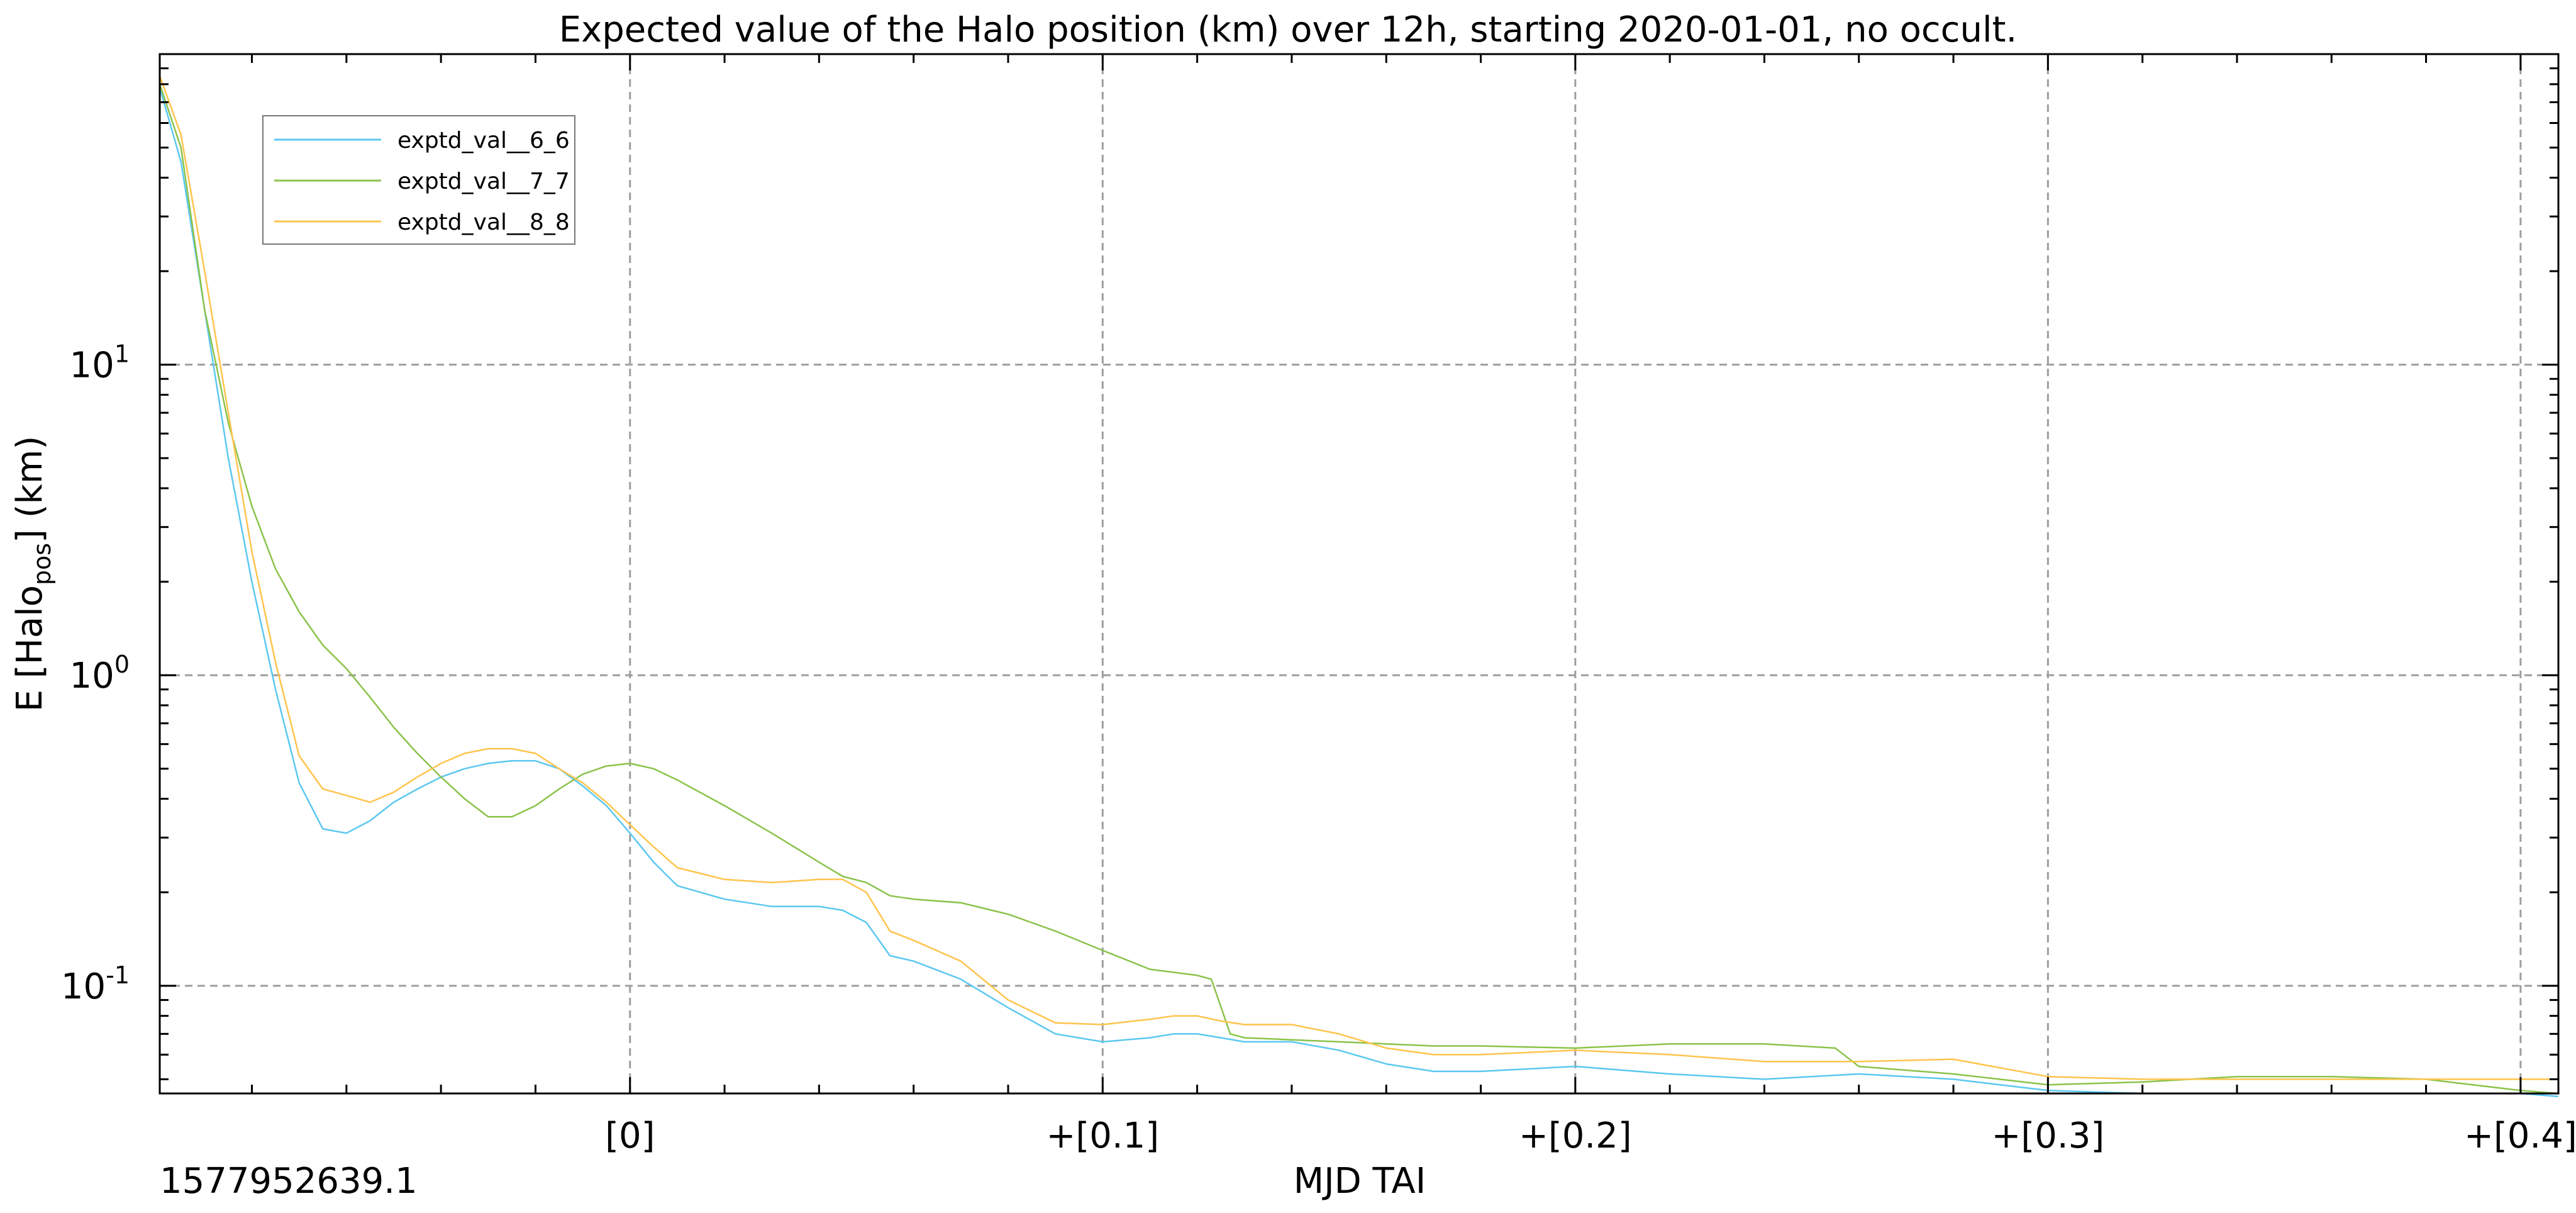 The image size is (2576, 1213). Describe the element at coordinates (29, 489) in the screenshot. I see `y-axis-label-tail: ] (km)` at that location.